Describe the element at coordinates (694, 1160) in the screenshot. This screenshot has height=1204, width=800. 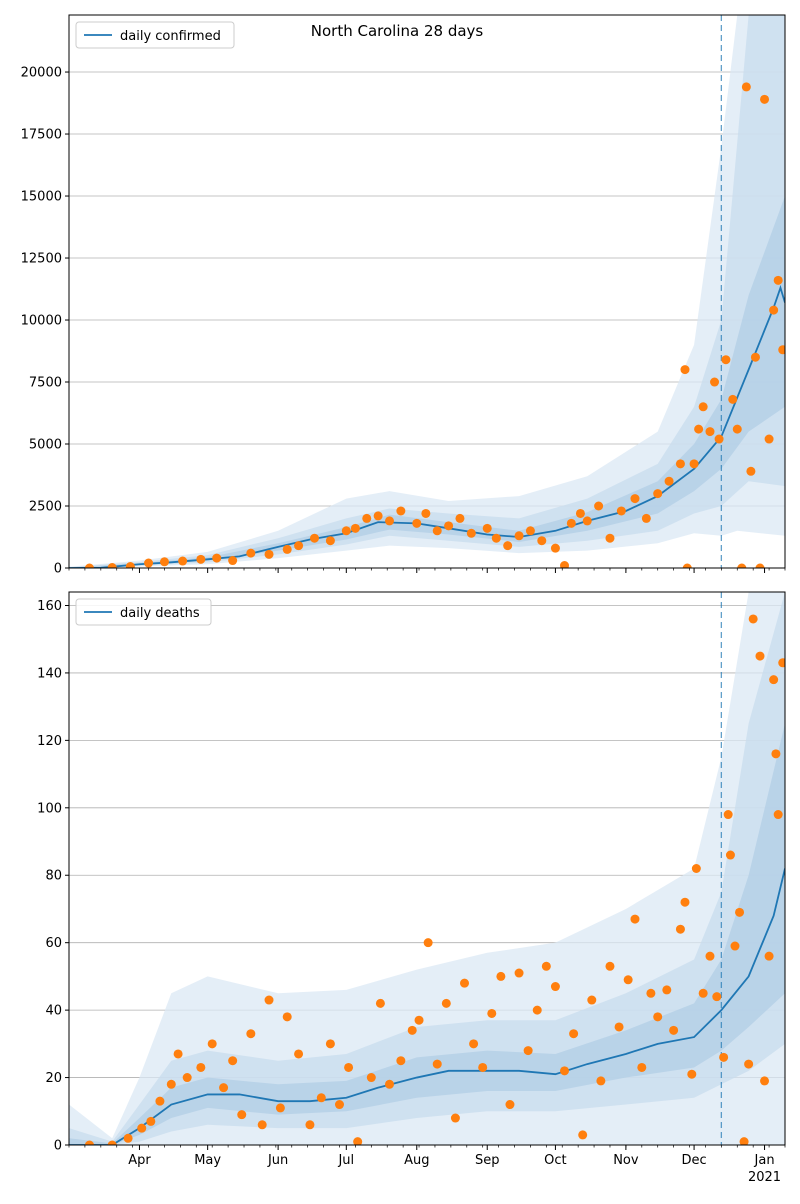
I see `x-tick-label: Dec` at that location.